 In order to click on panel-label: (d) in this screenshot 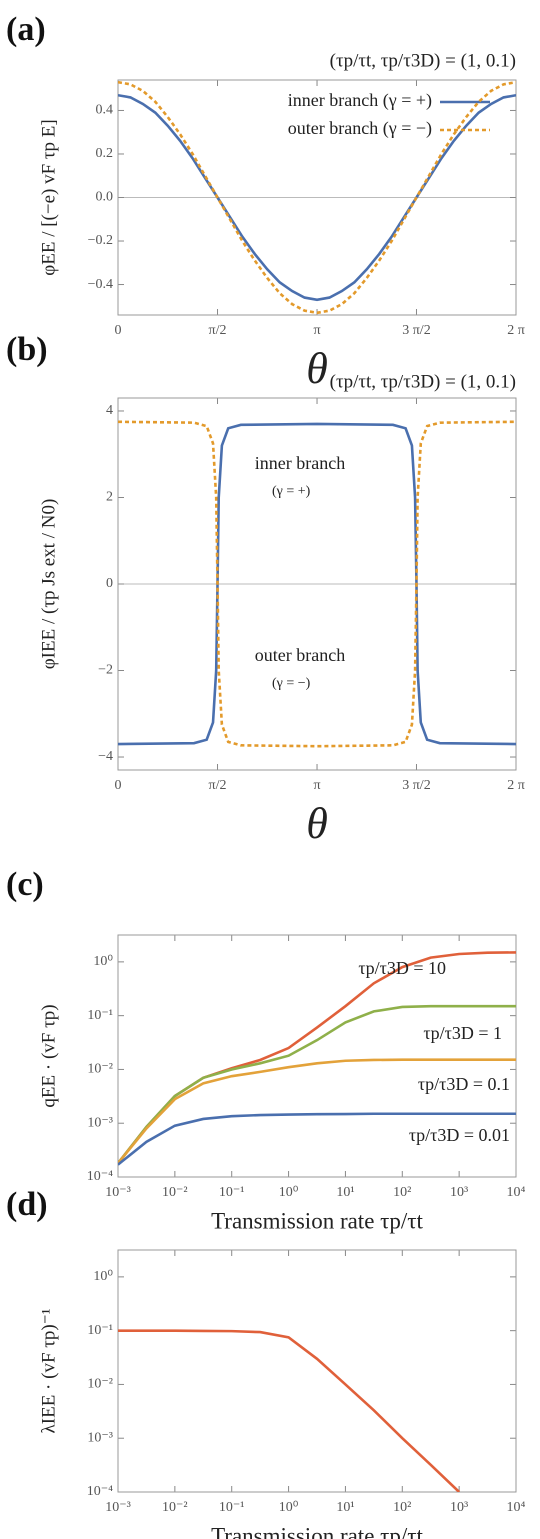, I will do `click(27, 1204)`.